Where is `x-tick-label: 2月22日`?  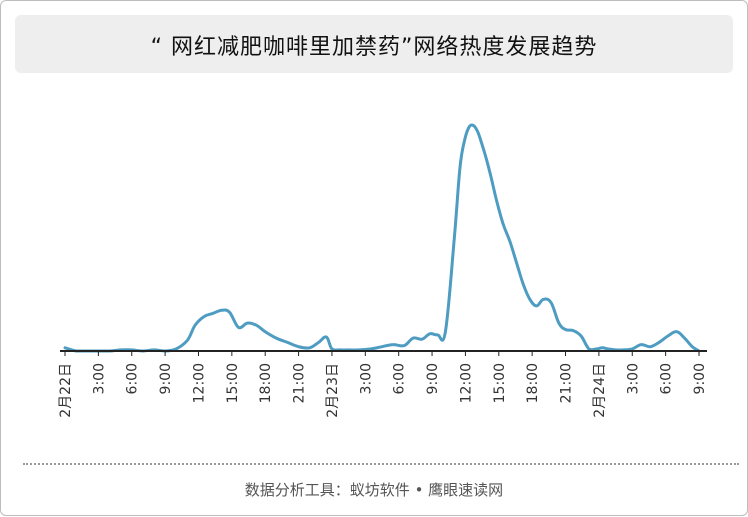 x-tick-label: 2月22日 is located at coordinates (66, 390).